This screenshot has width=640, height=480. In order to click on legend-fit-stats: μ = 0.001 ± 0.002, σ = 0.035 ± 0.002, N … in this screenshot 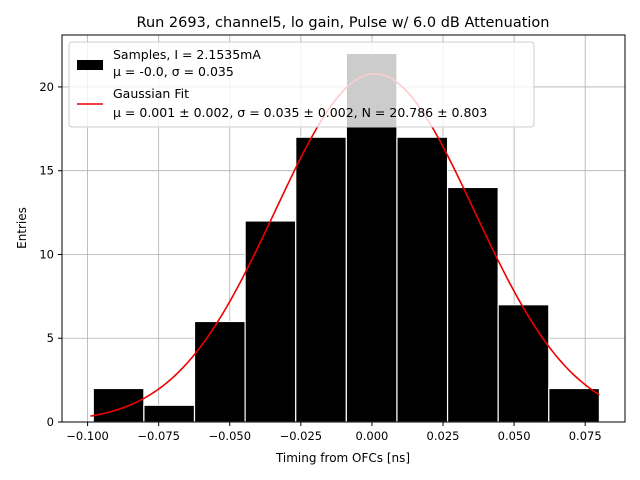, I will do `click(300, 112)`.